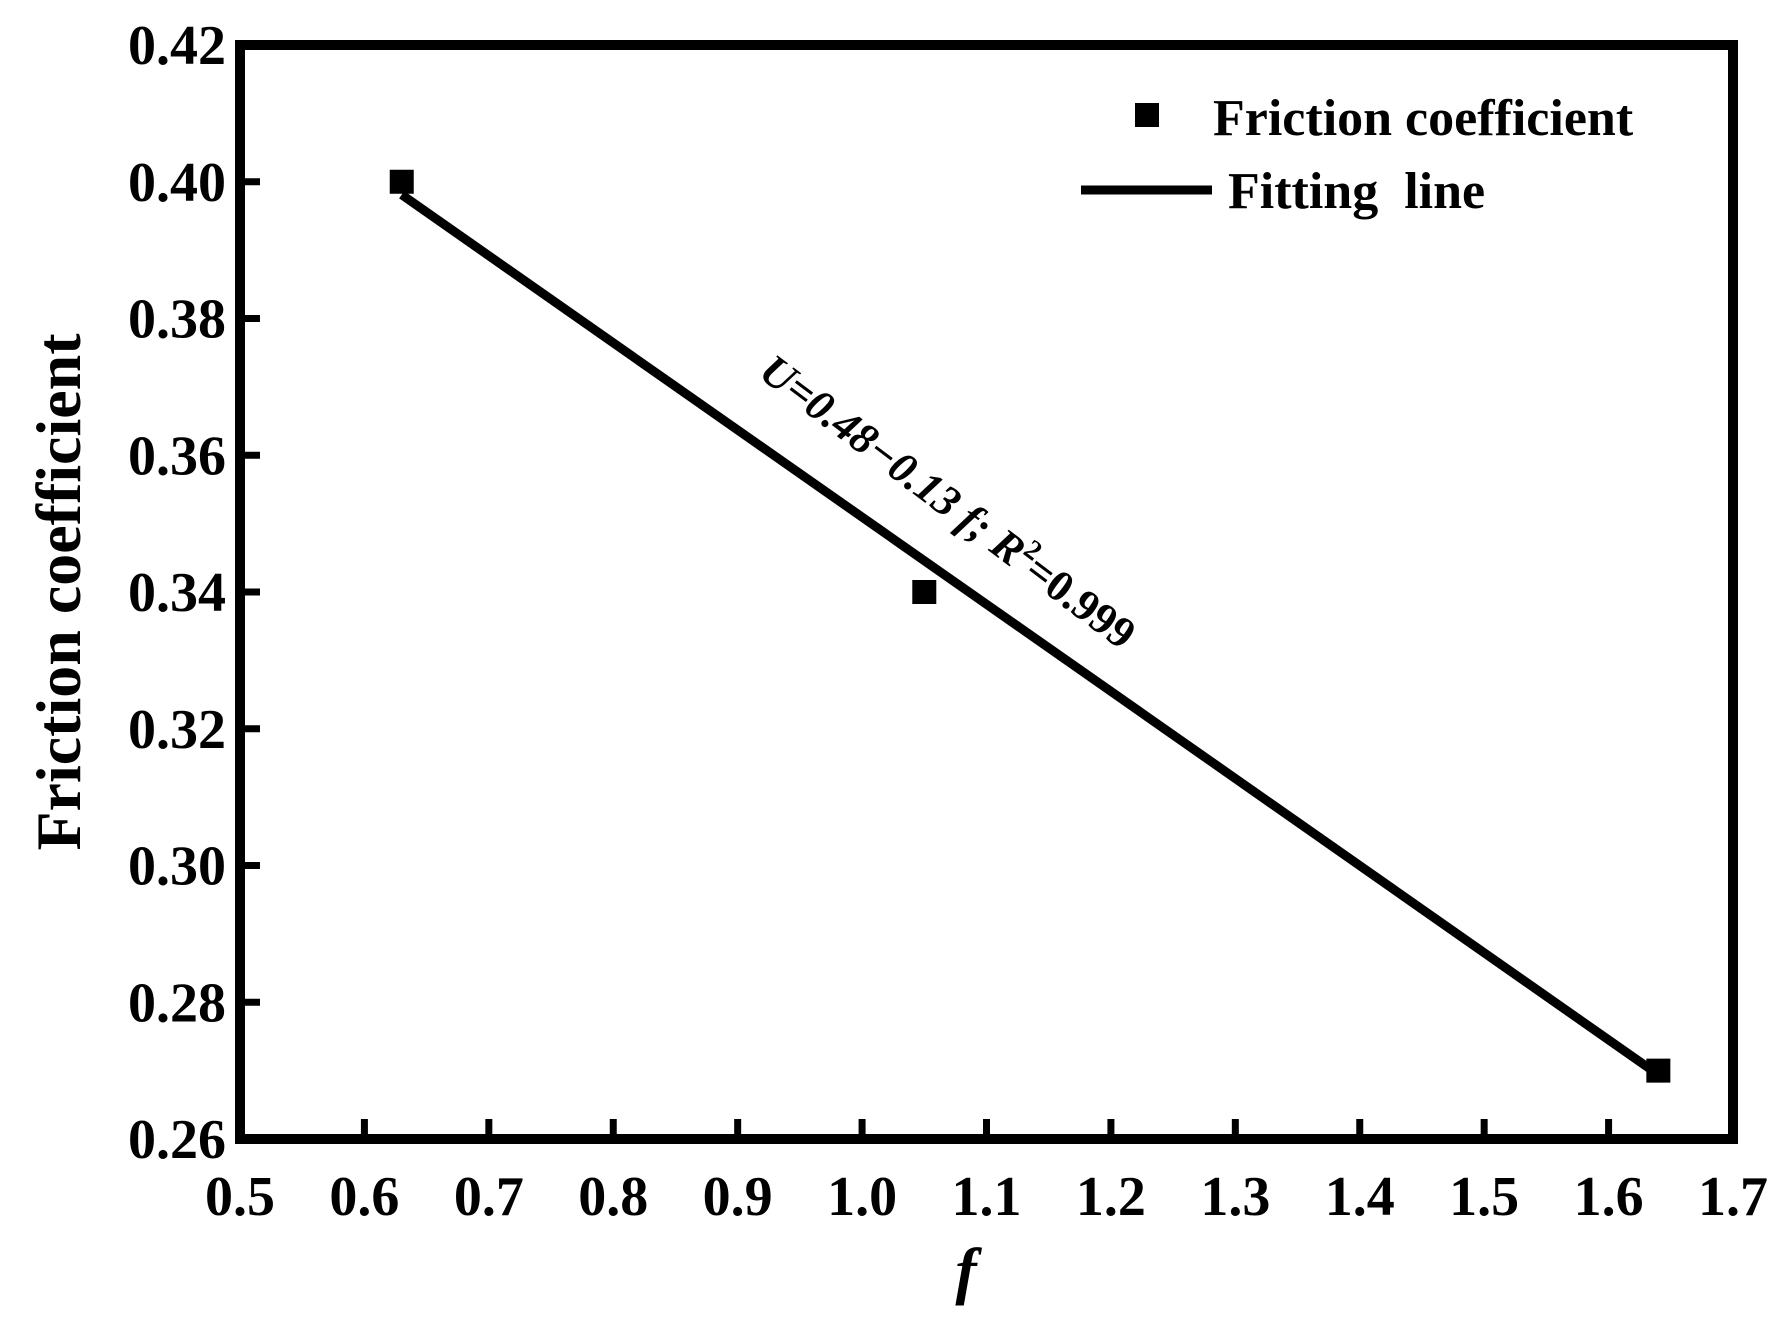 The height and width of the screenshot is (1323, 1776). I want to click on fit-equation-annotation: U=0.48−0.13 f; R2=0.999, so click(949, 500).